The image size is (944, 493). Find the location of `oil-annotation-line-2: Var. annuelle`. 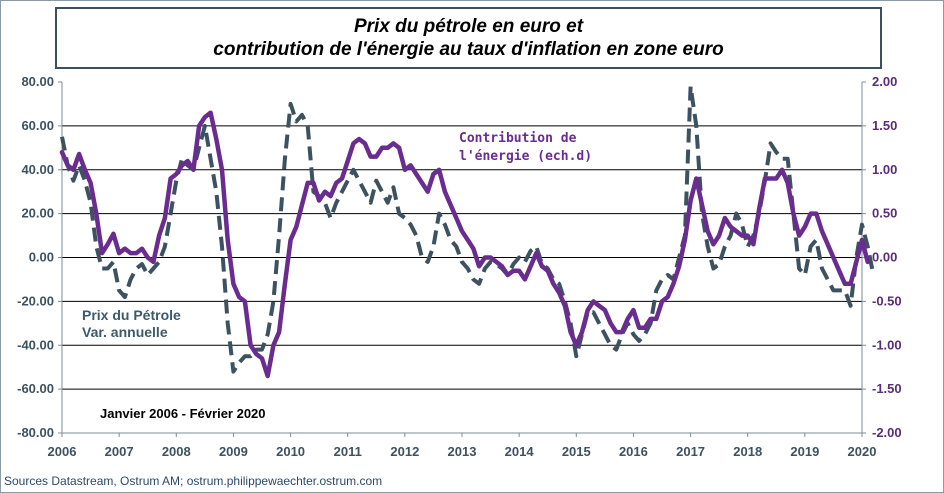

oil-annotation-line-2: Var. annuelle is located at coordinates (125, 332).